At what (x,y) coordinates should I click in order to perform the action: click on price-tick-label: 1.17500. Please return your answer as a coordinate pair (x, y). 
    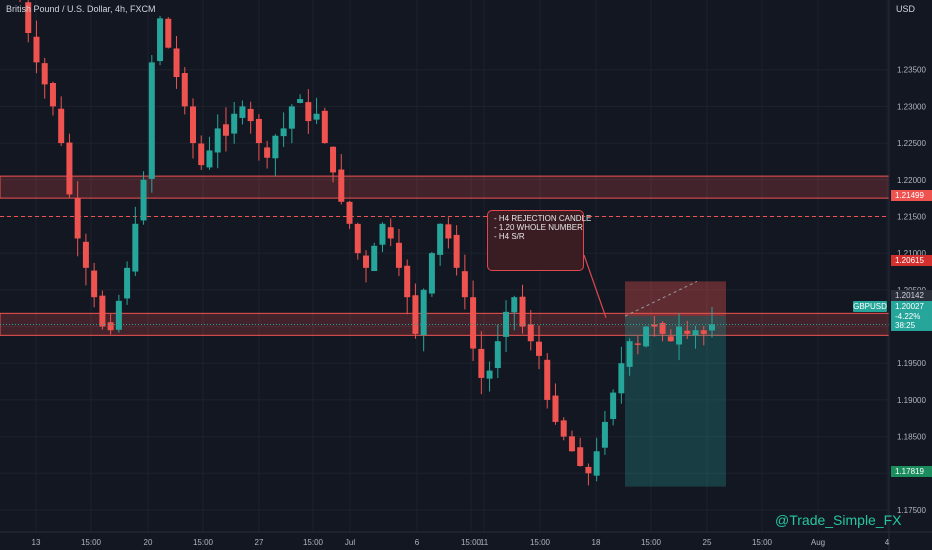
    Looking at the image, I should click on (911, 510).